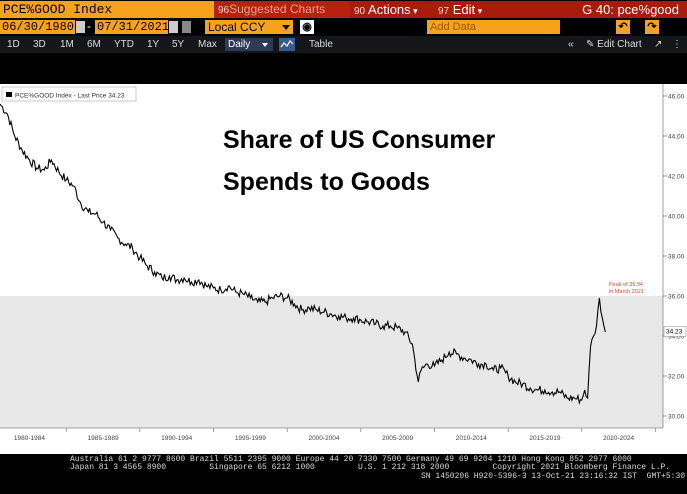 The width and height of the screenshot is (687, 494). I want to click on y-tick-label: 36.00, so click(676, 297).